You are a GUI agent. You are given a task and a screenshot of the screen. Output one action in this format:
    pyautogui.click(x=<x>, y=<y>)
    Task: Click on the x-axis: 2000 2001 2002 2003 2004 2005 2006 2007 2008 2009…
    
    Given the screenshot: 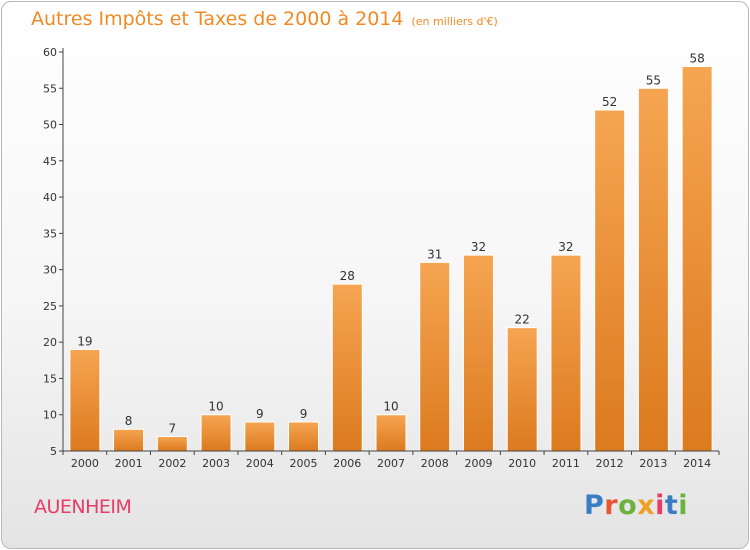 What is the action you would take?
    pyautogui.click(x=391, y=460)
    